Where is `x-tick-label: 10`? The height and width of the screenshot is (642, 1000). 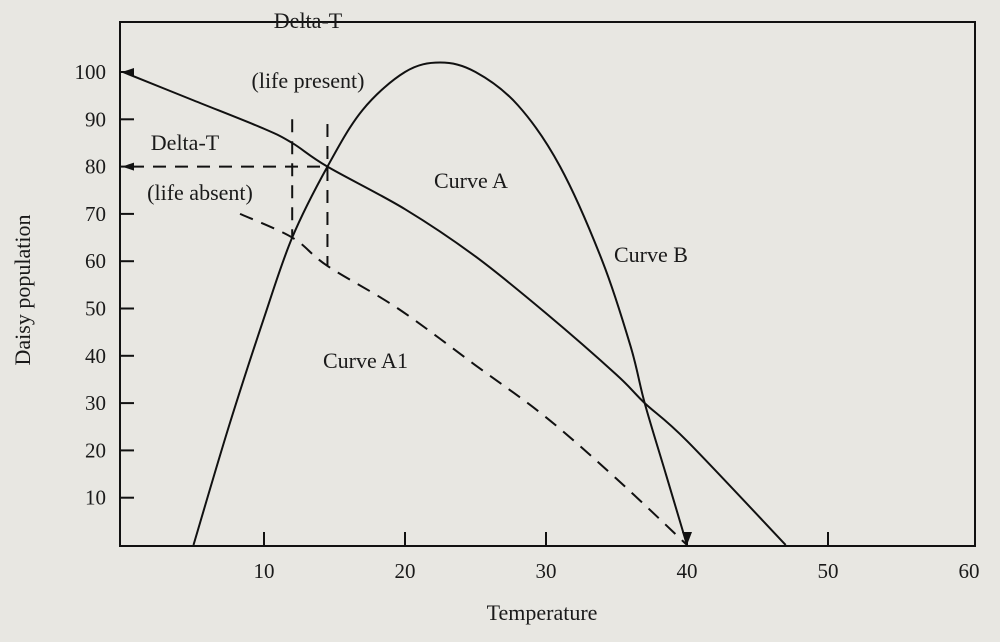 x-tick-label: 10 is located at coordinates (264, 571).